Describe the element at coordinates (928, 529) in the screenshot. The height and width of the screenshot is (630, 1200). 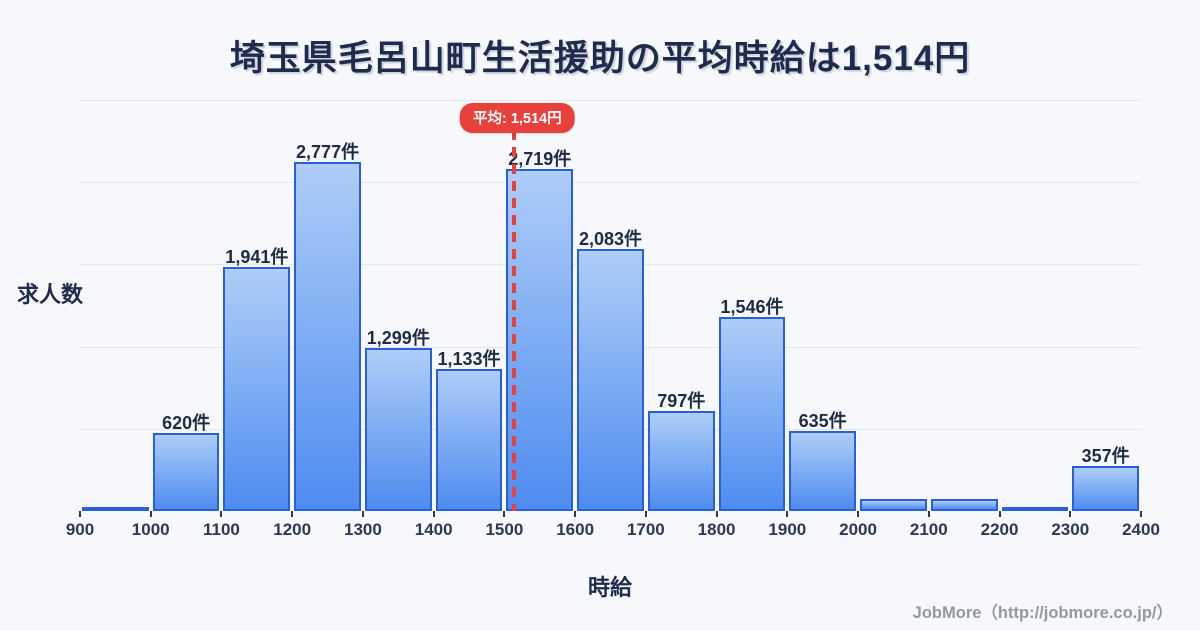
I see `x-tick-label: 2100` at that location.